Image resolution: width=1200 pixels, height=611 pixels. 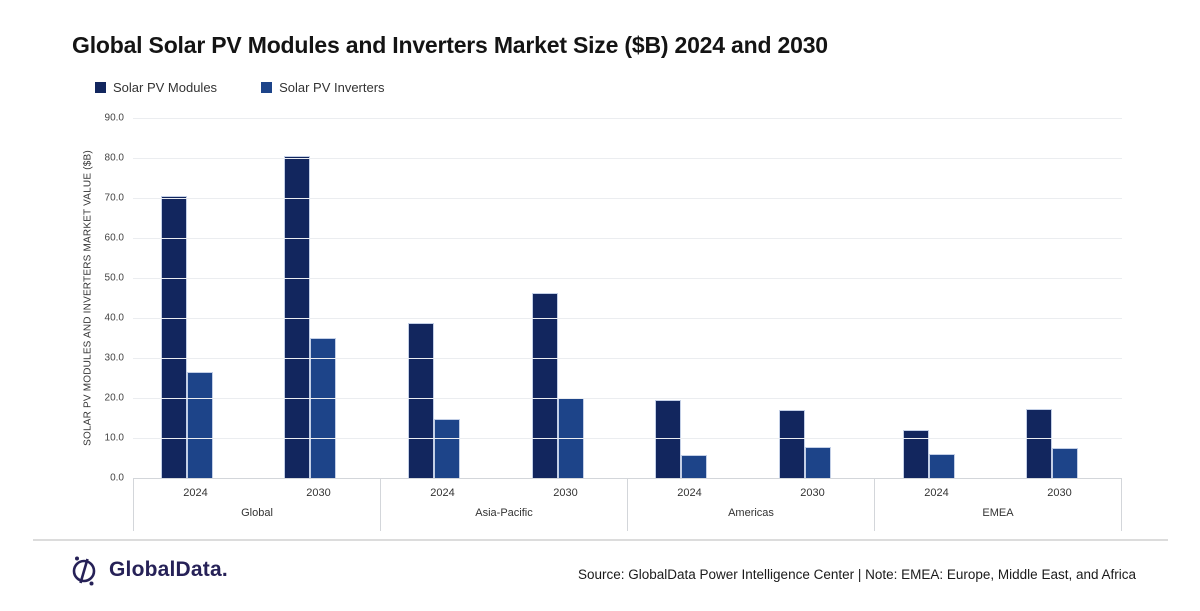 What do you see at coordinates (421, 400) in the screenshot?
I see `bar-solar-pv-modules-asia-pacific-2024` at bounding box center [421, 400].